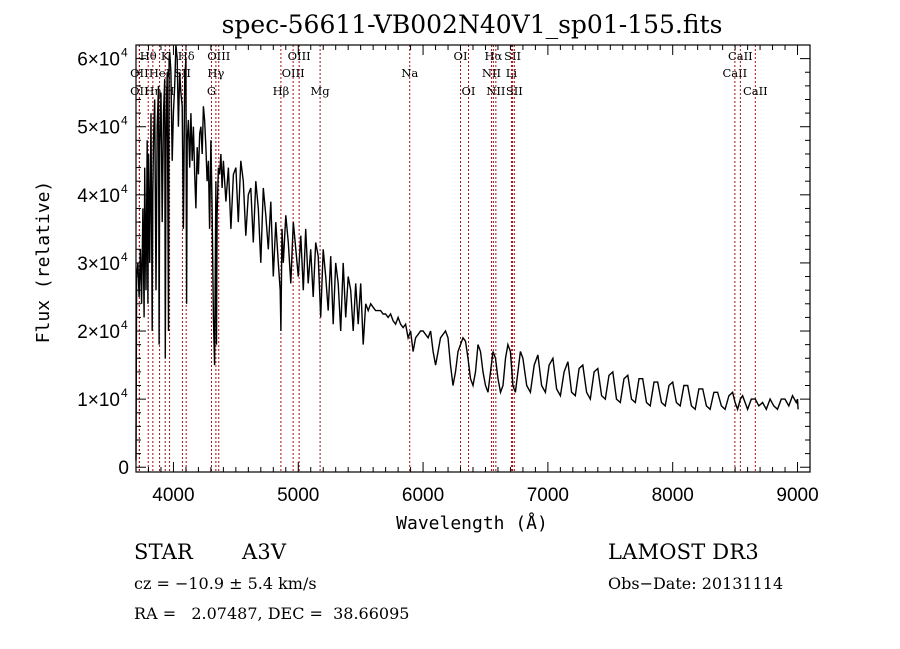 The width and height of the screenshot is (900, 649). Describe the element at coordinates (797, 495) in the screenshot. I see `x-tick-label: 9000` at that location.